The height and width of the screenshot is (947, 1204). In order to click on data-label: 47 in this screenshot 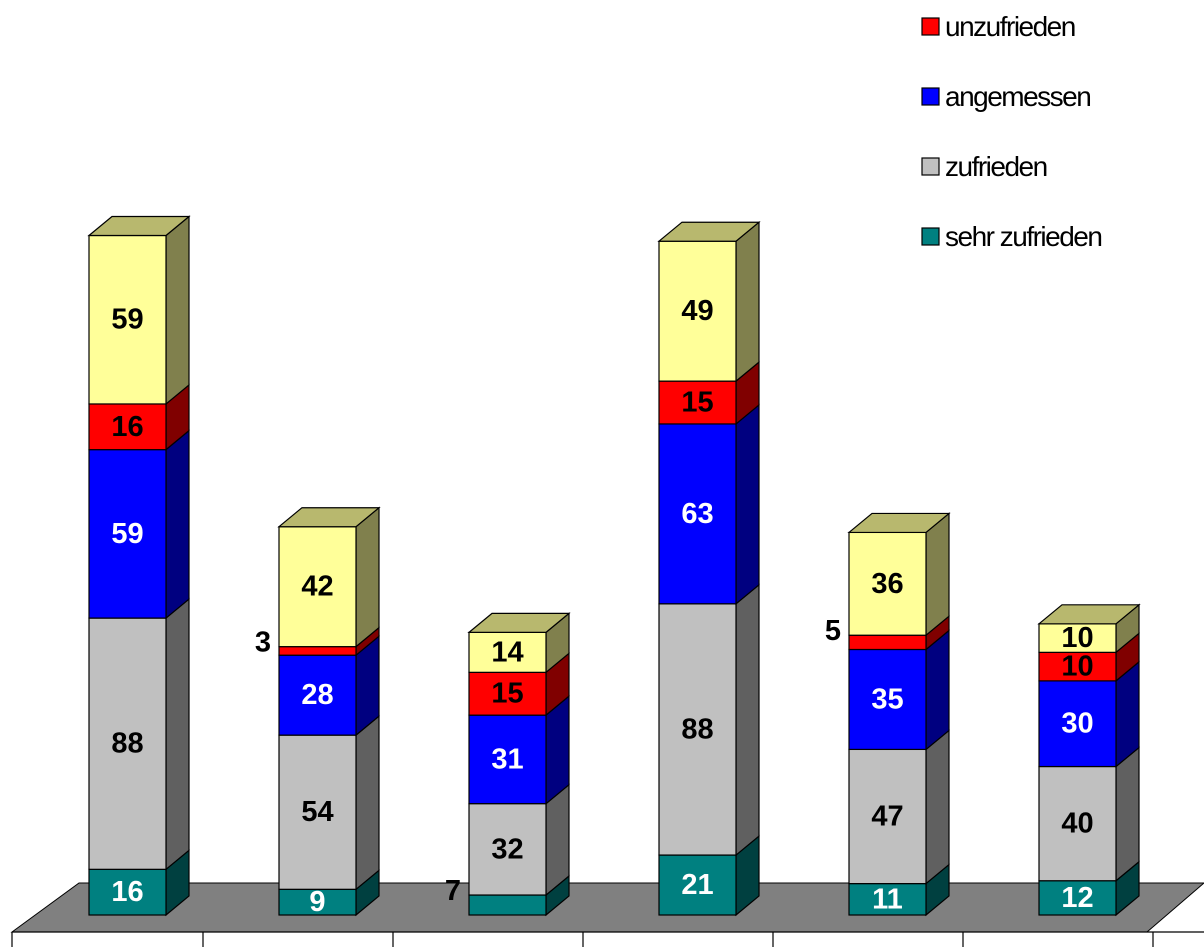, I will do `click(887, 817)`.